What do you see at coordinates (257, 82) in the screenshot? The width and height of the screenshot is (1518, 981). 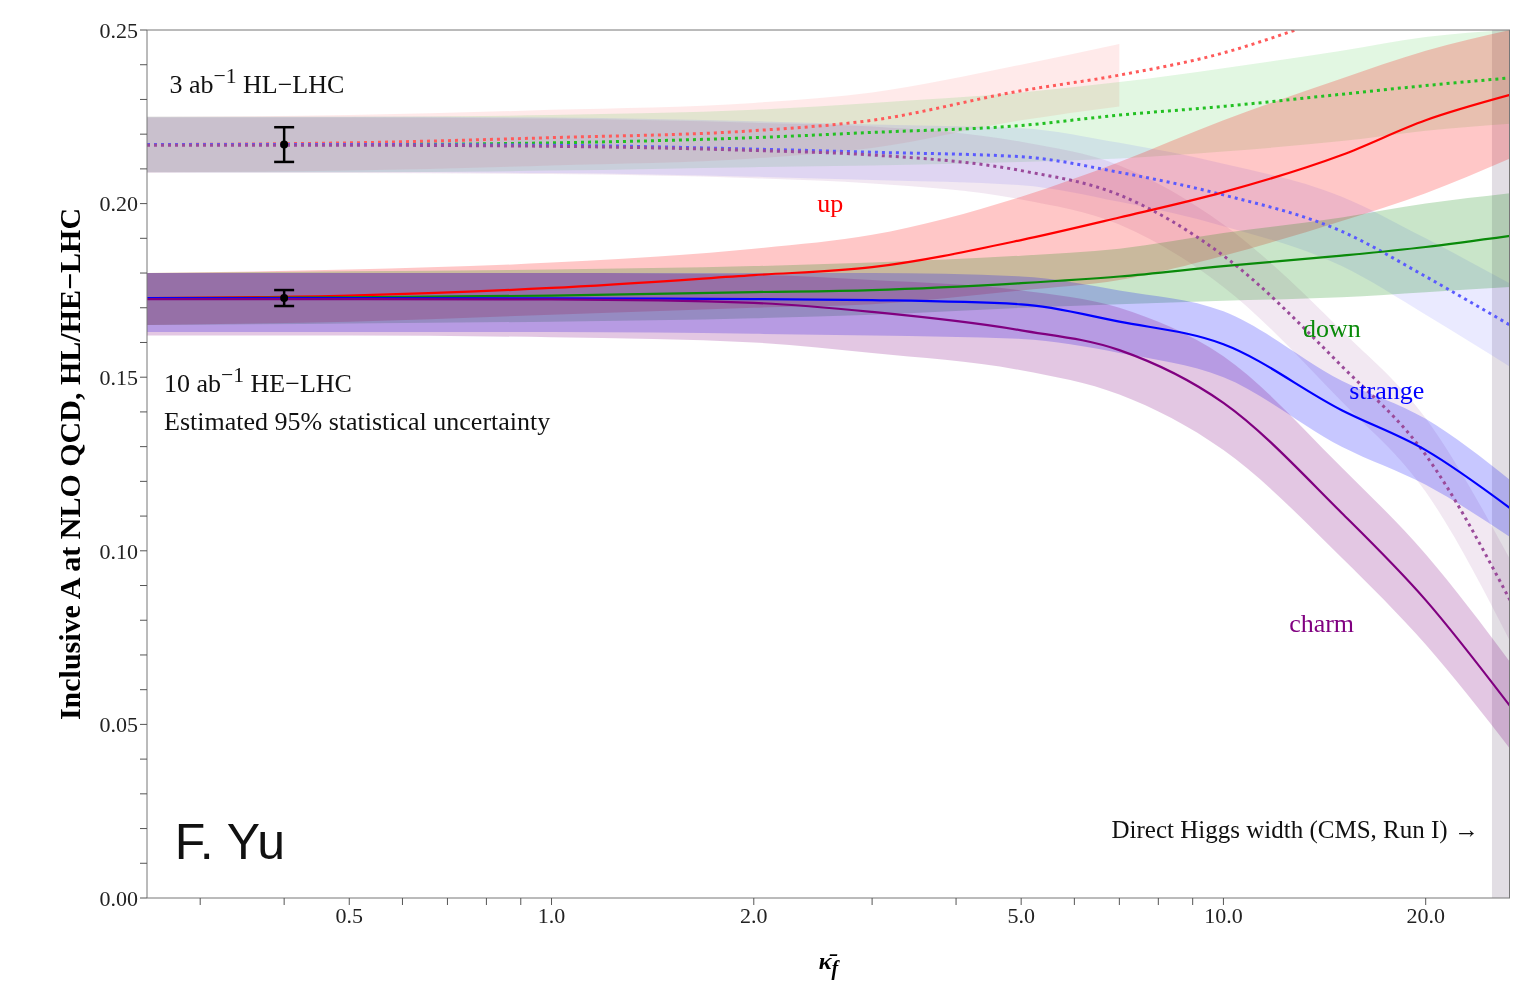 I see `annotation: 3 ab$^{−1}$ HL−LHC` at bounding box center [257, 82].